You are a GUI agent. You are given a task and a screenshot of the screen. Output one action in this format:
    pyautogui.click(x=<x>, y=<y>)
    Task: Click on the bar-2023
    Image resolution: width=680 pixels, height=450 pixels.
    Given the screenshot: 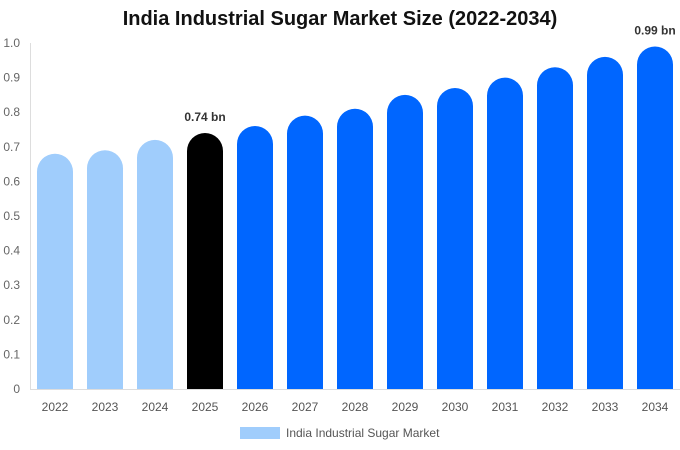 What is the action you would take?
    pyautogui.click(x=105, y=269)
    